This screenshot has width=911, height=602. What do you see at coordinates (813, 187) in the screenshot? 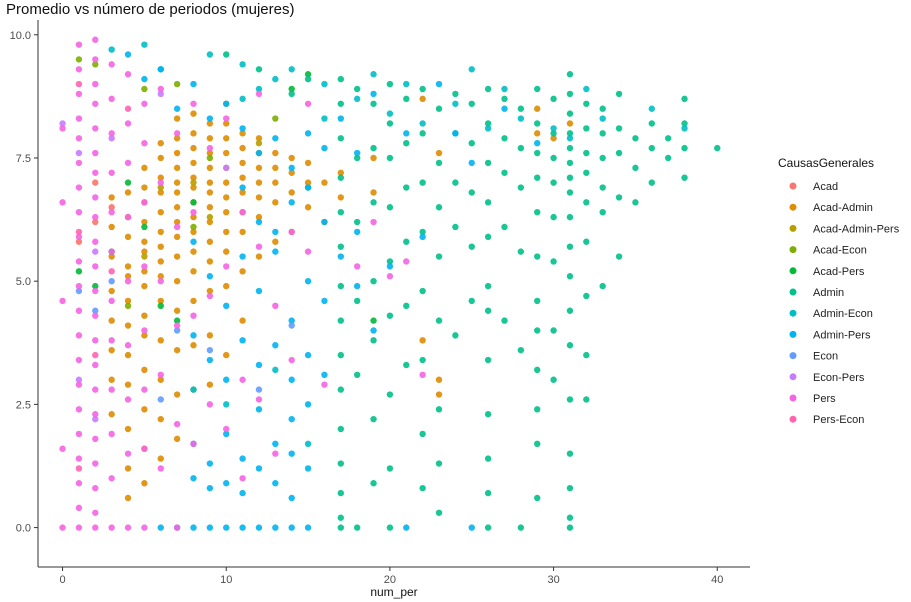
I see `legend-item: Acad` at bounding box center [813, 187].